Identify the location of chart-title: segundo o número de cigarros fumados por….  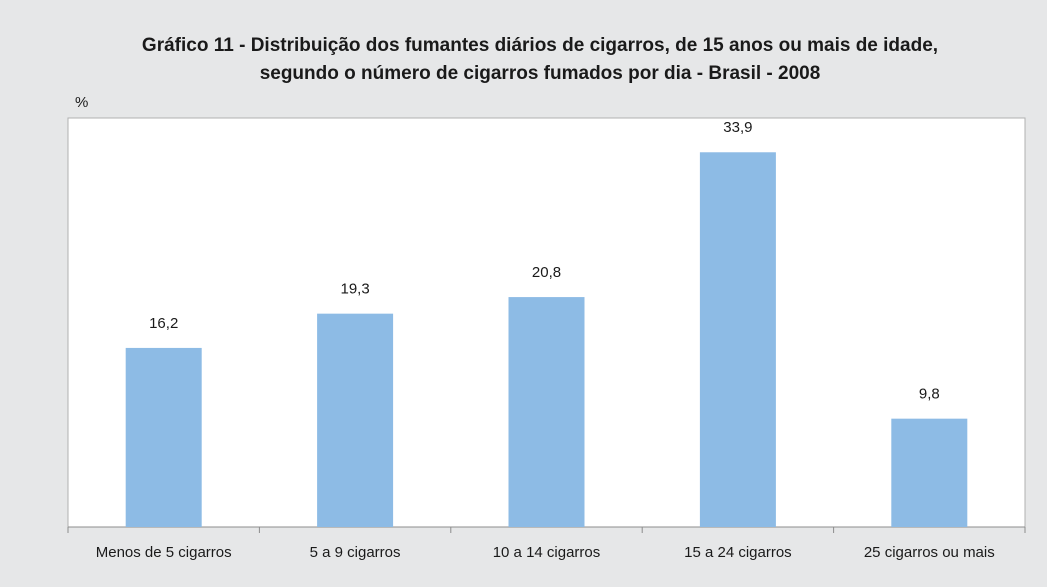
(540, 73).